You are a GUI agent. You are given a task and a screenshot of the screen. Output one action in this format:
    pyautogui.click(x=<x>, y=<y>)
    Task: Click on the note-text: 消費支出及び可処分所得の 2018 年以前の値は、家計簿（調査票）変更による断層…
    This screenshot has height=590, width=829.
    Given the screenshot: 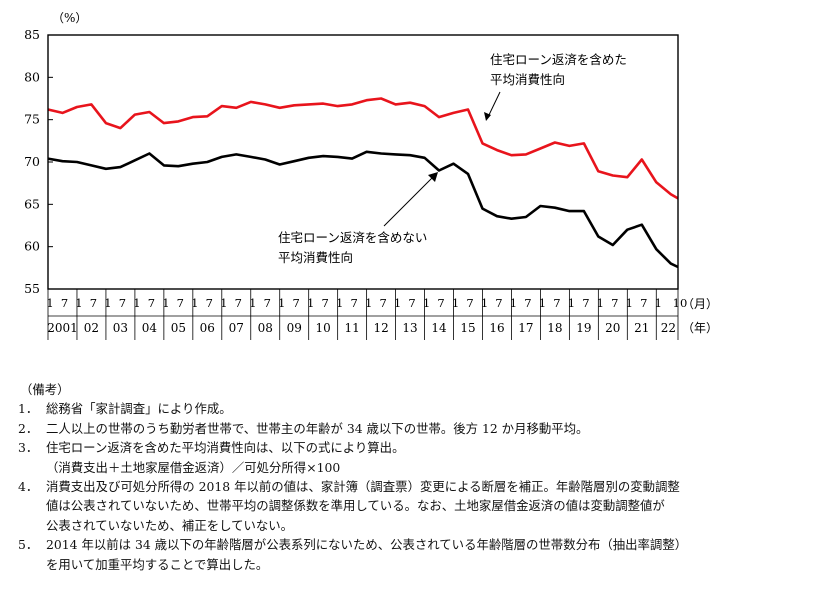 What is the action you would take?
    pyautogui.click(x=363, y=487)
    